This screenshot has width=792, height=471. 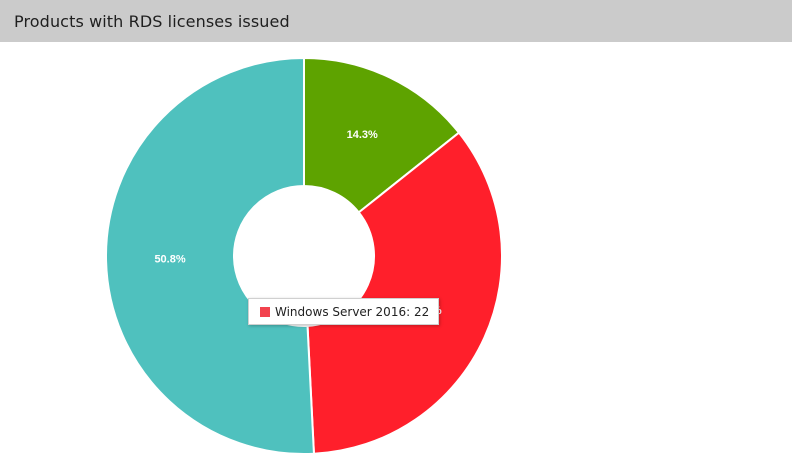 What do you see at coordinates (362, 135) in the screenshot?
I see `slice-label-1: 14.3%` at bounding box center [362, 135].